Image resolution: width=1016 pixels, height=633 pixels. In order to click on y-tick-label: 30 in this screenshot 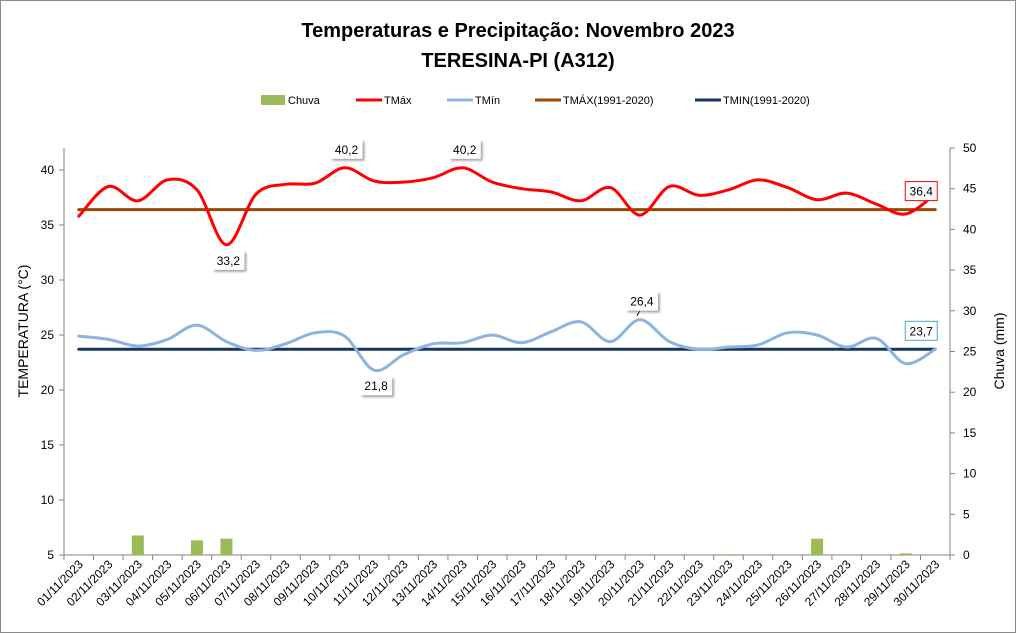, I will do `click(48, 280)`.